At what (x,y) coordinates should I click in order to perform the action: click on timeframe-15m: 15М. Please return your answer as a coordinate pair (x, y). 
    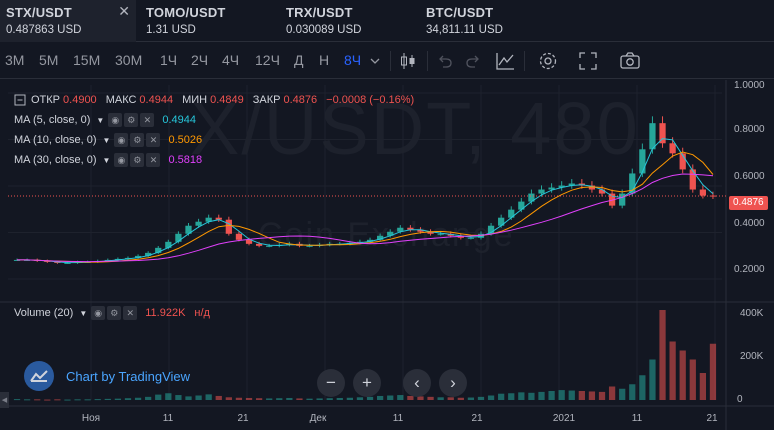
    Looking at the image, I should click on (87, 60).